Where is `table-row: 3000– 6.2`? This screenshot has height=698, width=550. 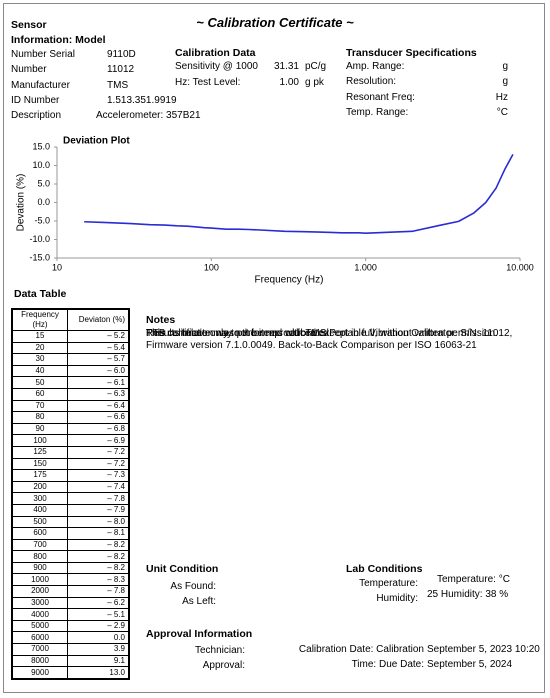 table-row: 3000– 6.2 is located at coordinates (70, 603).